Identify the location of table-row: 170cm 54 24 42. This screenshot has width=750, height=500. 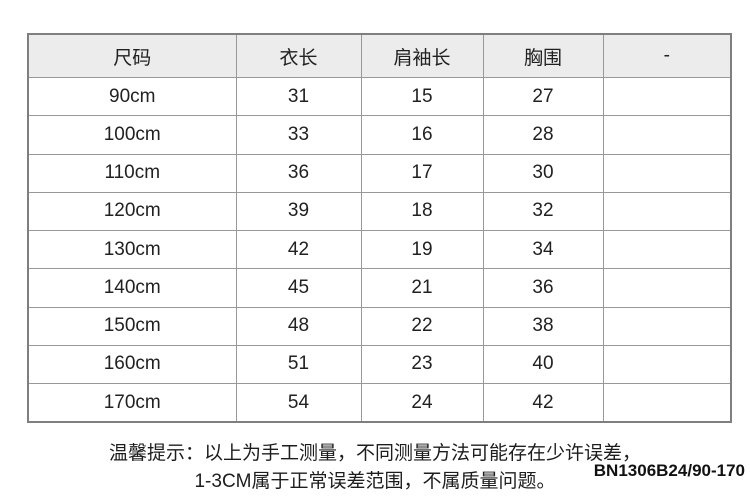
(379, 403).